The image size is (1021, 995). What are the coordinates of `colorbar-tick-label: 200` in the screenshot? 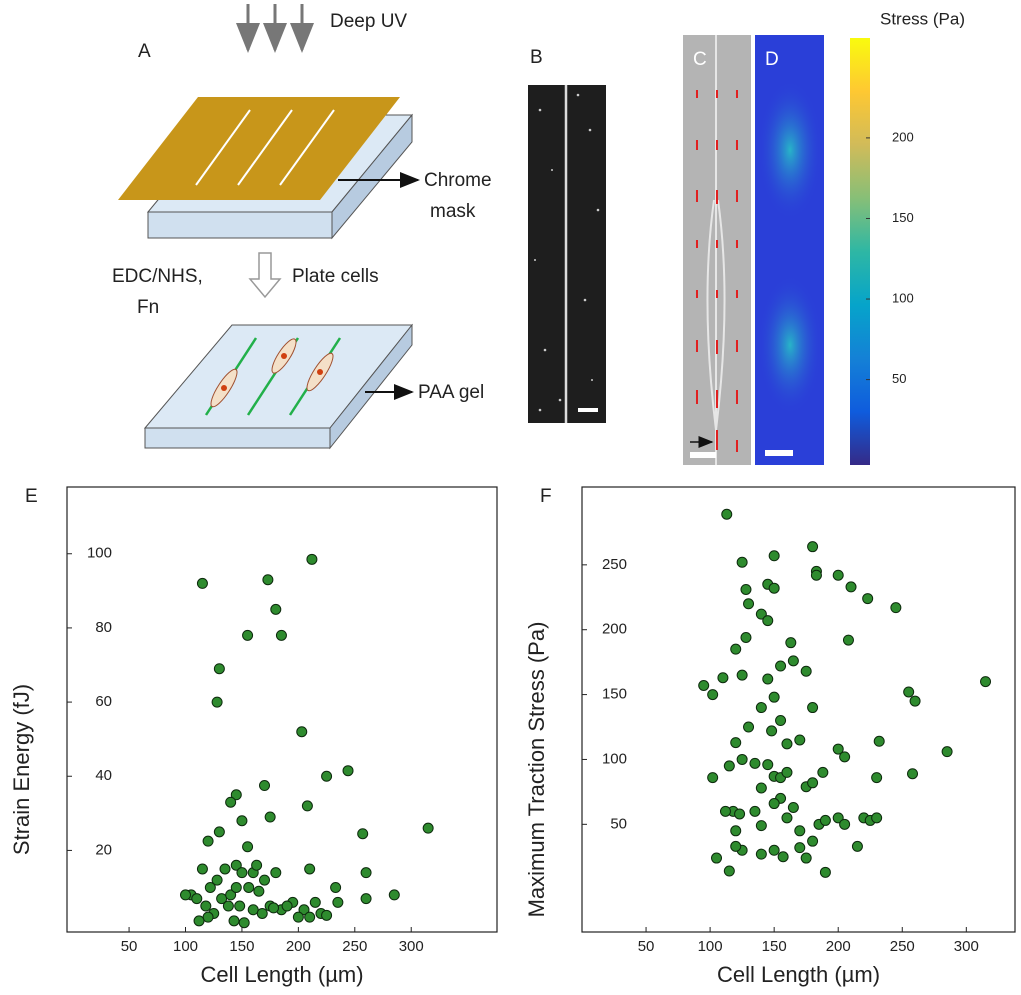 It's located at (903, 136).